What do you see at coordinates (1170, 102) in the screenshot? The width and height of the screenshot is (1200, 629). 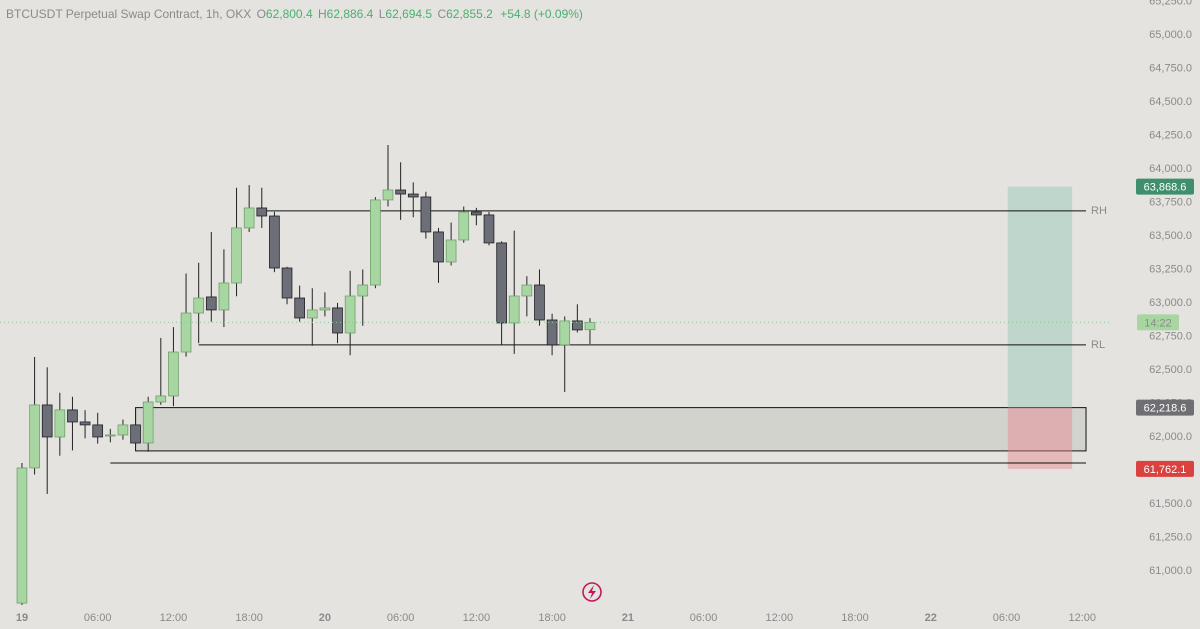 I see `y-tick-label: 64,500.0` at bounding box center [1170, 102].